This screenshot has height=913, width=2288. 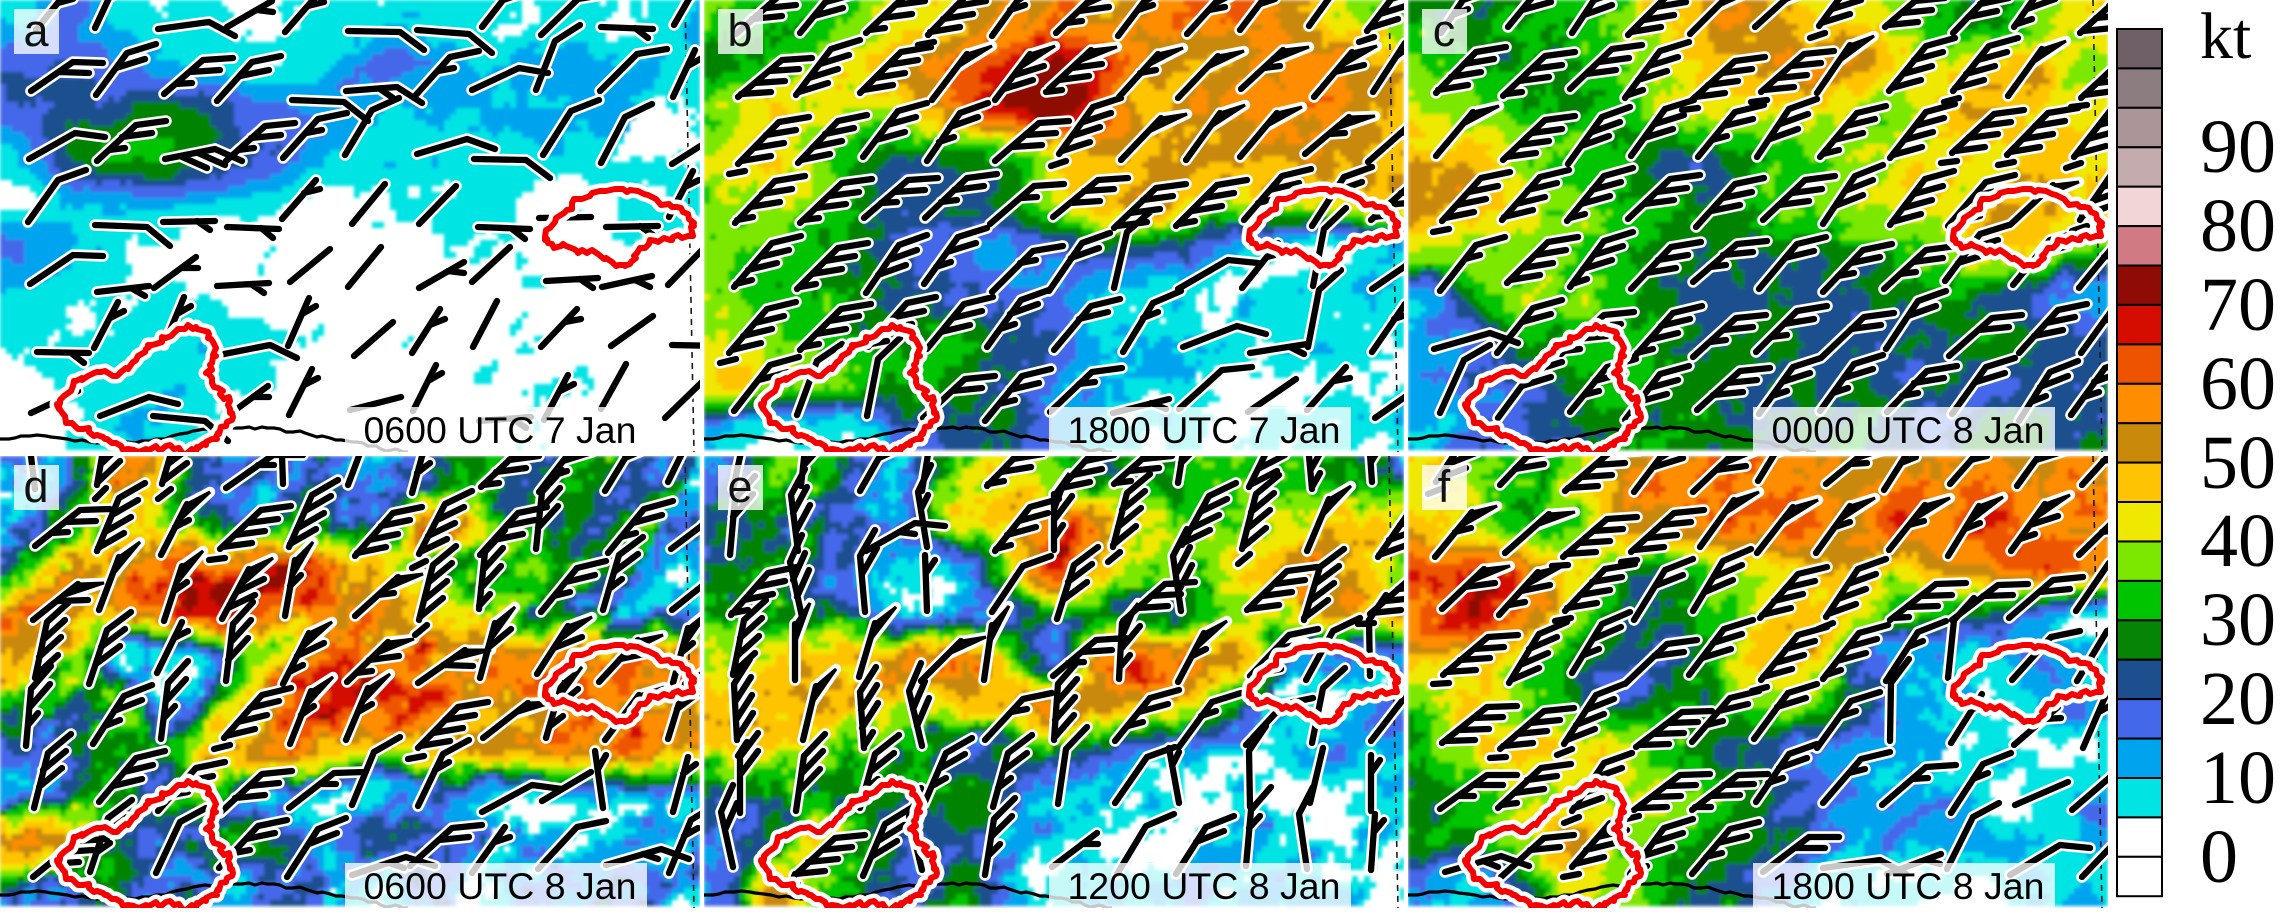 What do you see at coordinates (2238, 699) in the screenshot?
I see `svg-text: 20` at bounding box center [2238, 699].